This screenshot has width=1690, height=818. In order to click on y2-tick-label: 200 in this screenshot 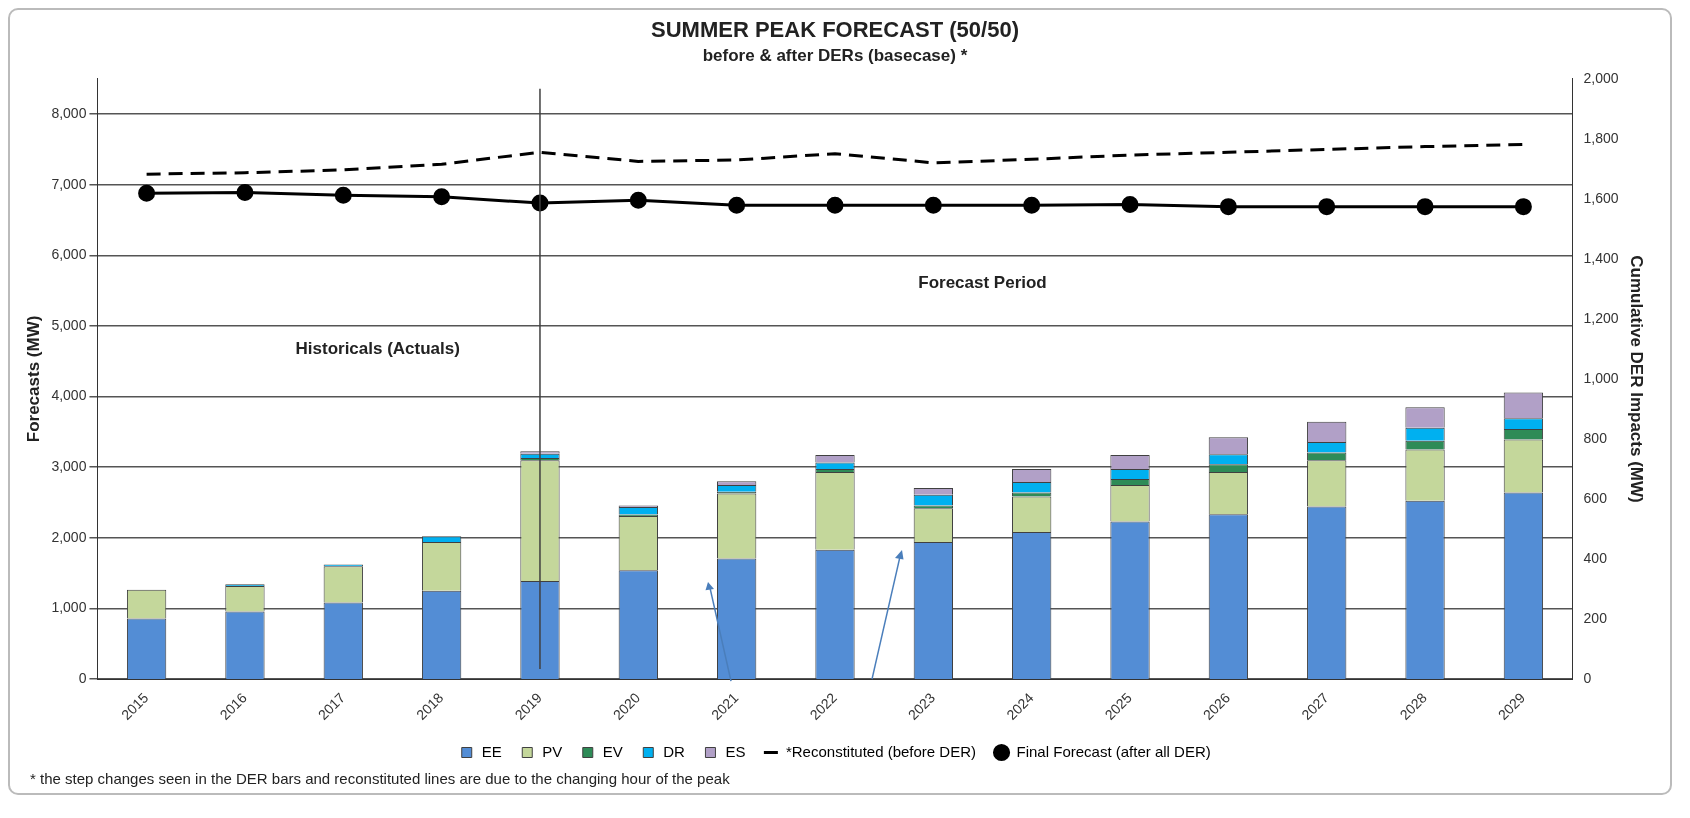, I will do `click(1595, 617)`.